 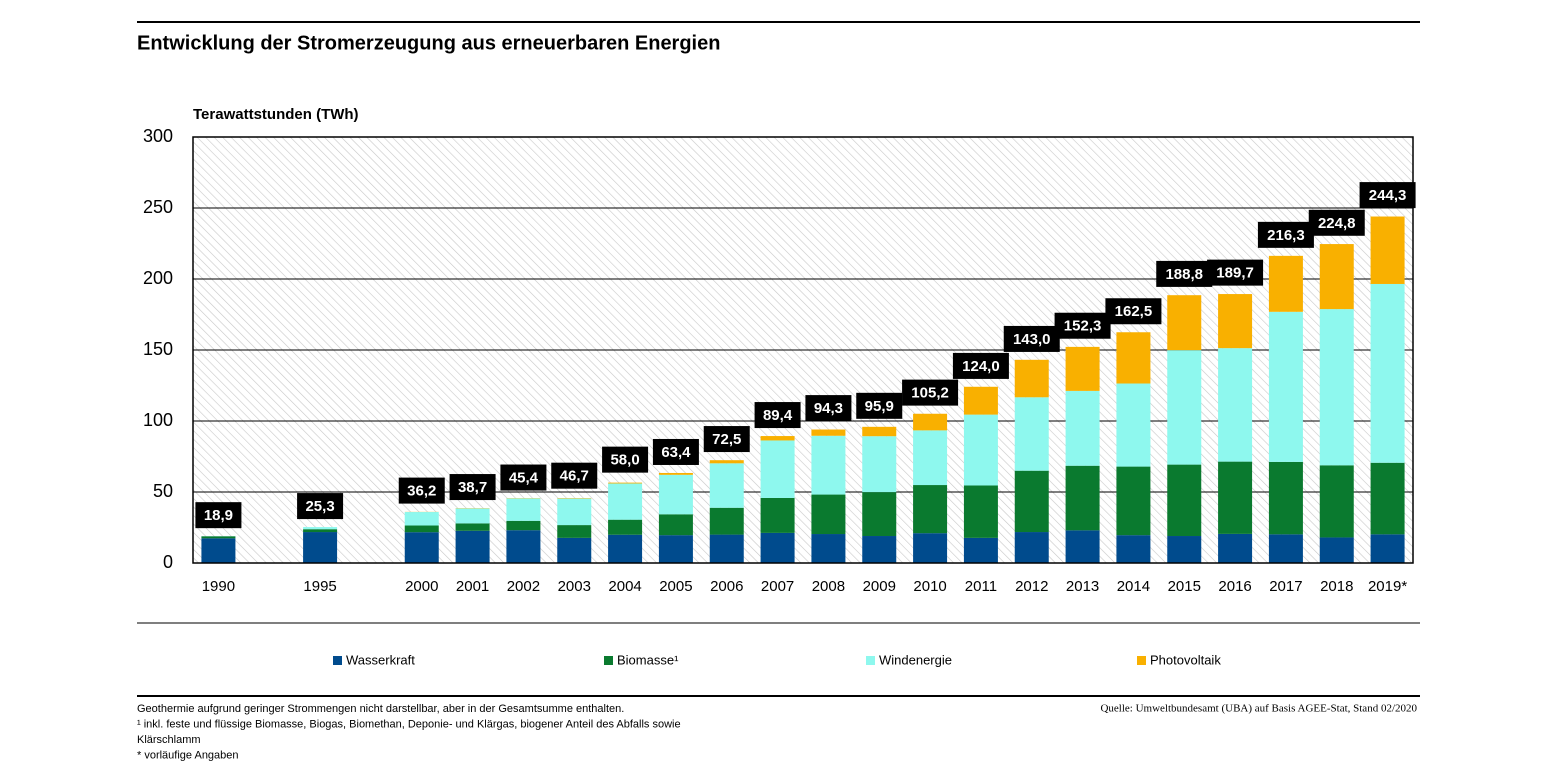 What do you see at coordinates (169, 740) in the screenshot?
I see `footnote: Klärschlamm` at bounding box center [169, 740].